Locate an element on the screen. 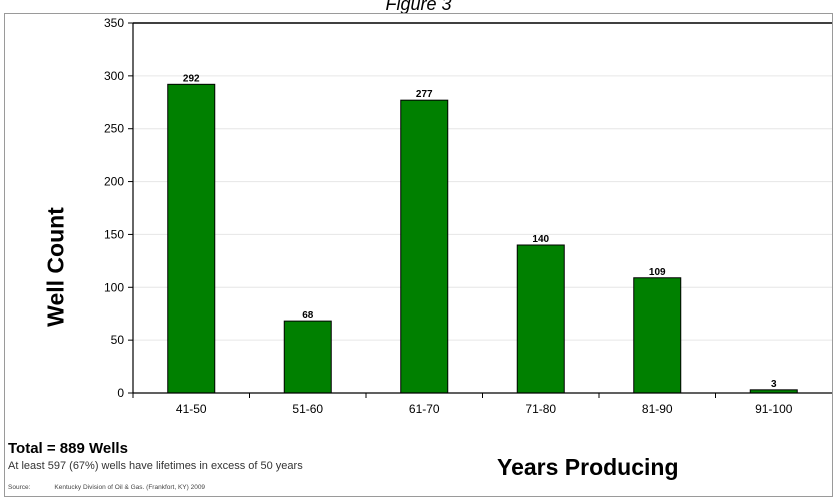  data-label: 140 is located at coordinates (540, 239).